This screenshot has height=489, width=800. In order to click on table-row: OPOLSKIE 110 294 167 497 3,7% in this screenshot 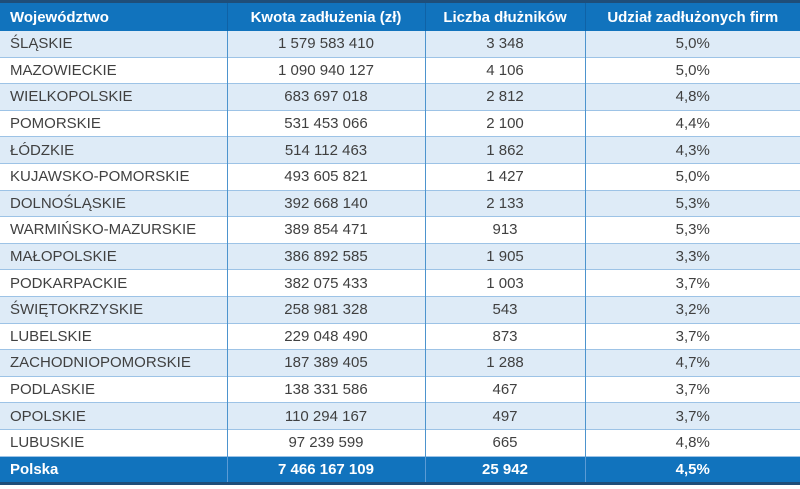, I will do `click(400, 416)`.